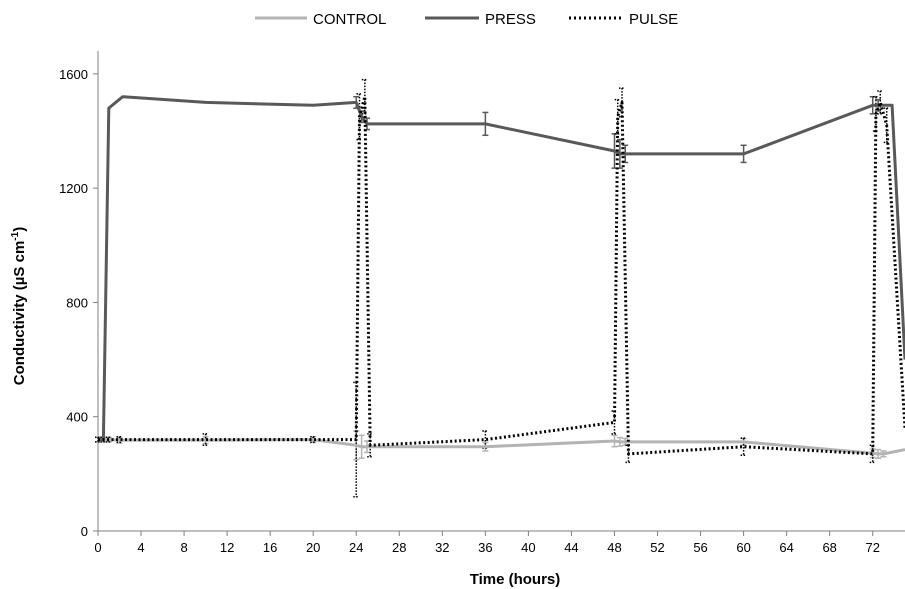 This screenshot has height=589, width=905. I want to click on x-tick-label: 8, so click(183, 547).